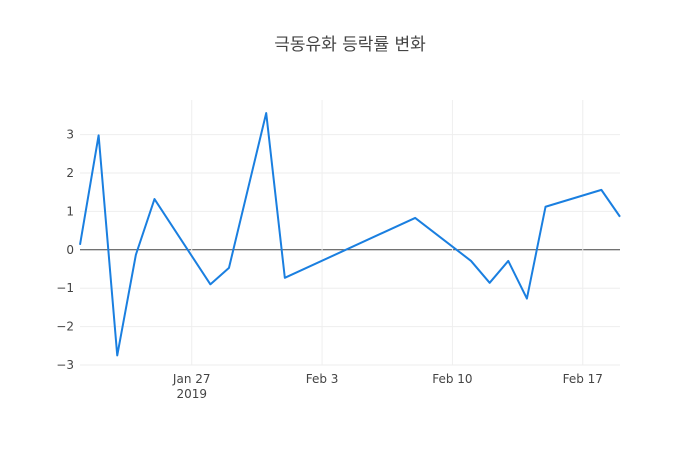 The height and width of the screenshot is (450, 700). I want to click on x-tick-label: Feb 10, so click(452, 379).